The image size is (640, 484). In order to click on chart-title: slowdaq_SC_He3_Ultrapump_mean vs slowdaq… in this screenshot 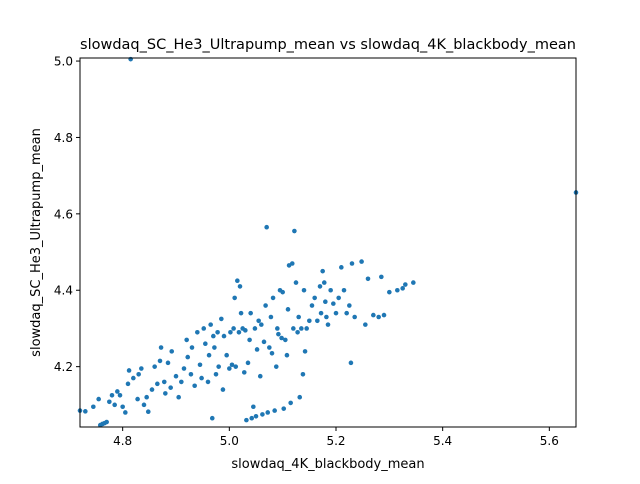, I will do `click(328, 45)`.